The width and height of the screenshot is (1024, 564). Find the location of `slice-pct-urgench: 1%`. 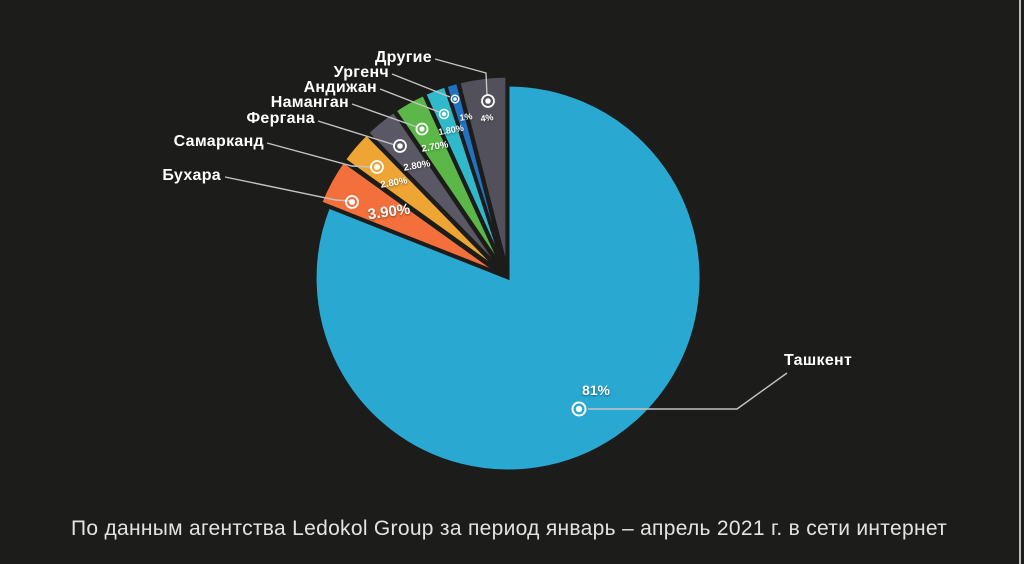

slice-pct-urgench: 1% is located at coordinates (466, 117).